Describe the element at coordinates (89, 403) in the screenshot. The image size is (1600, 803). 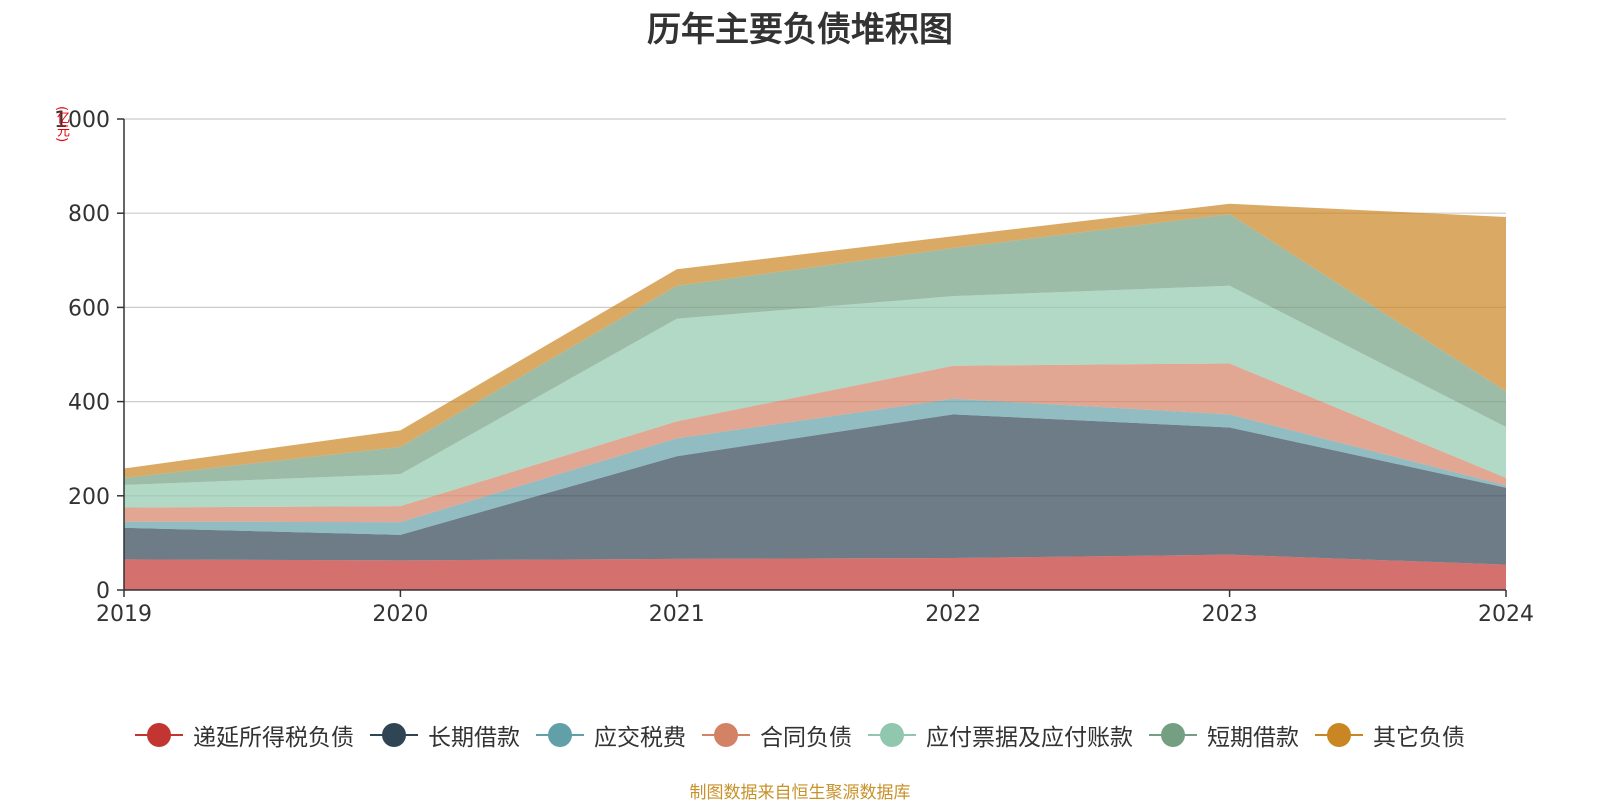
I see `y-tick-label: 400` at that location.